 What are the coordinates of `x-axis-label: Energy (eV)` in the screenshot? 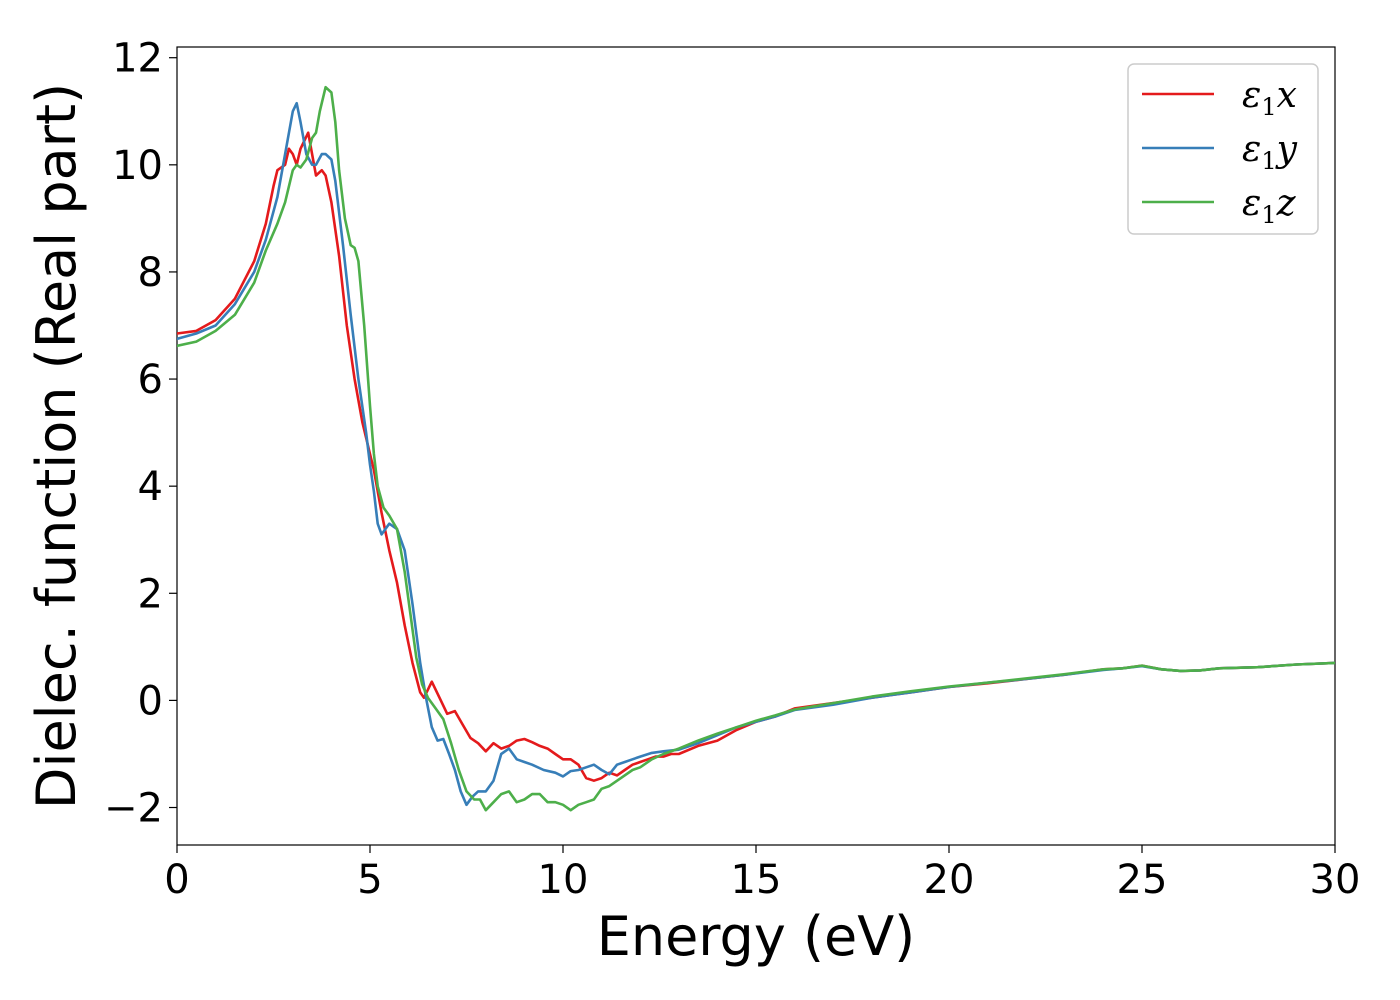 It's located at (756, 936).